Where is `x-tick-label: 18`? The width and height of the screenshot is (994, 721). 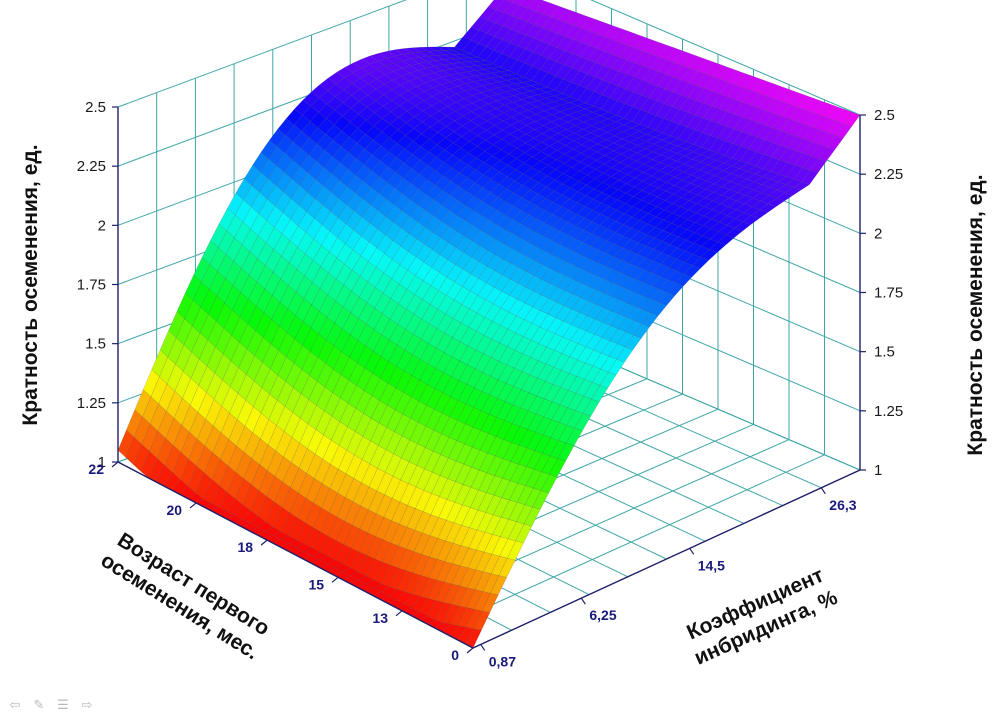
x-tick-label: 18 is located at coordinates (246, 547).